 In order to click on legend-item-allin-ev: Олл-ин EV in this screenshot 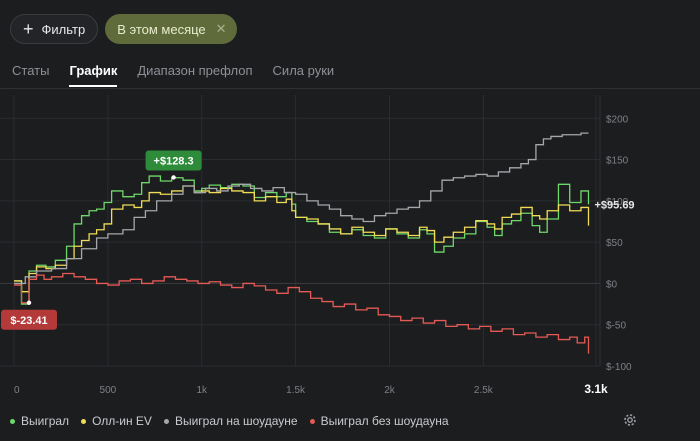, I will do `click(116, 421)`.